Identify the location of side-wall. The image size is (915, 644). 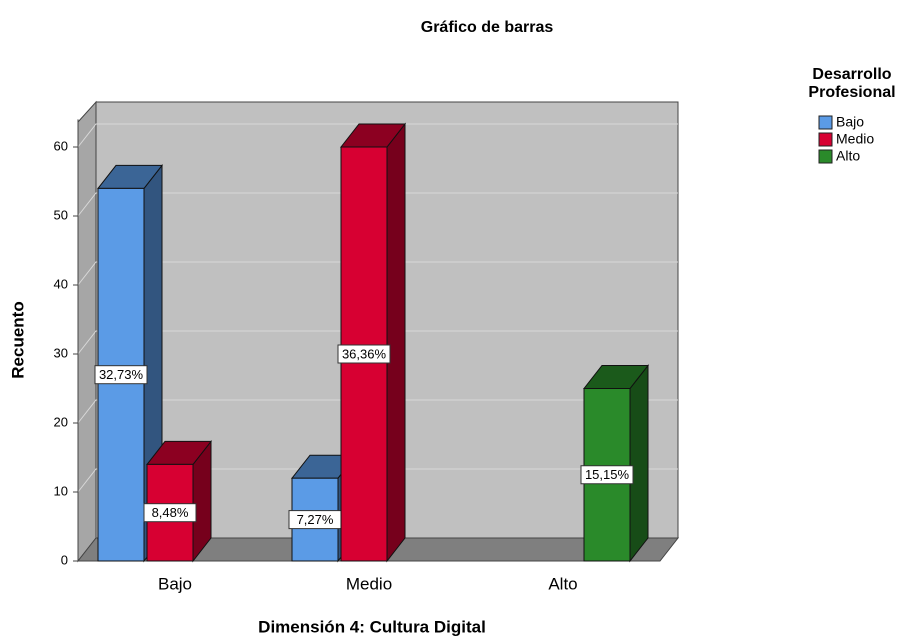
(87, 331).